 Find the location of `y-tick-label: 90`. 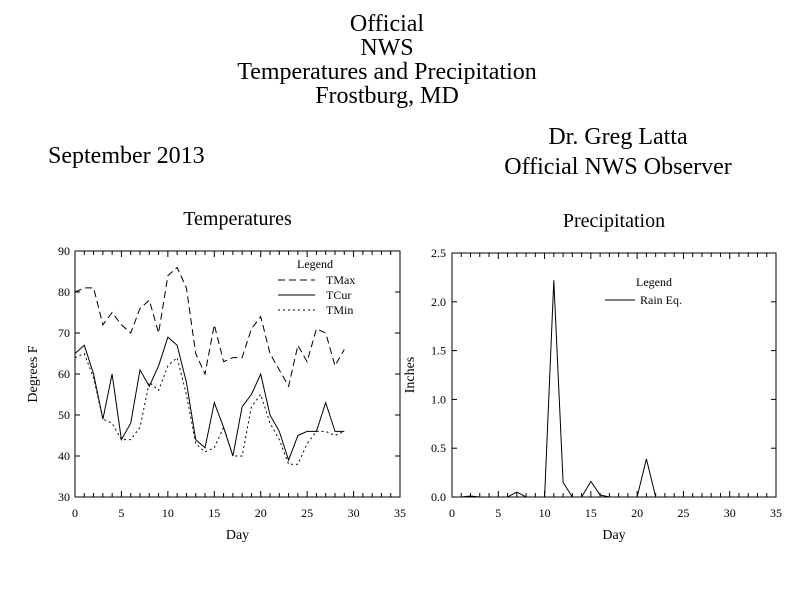

y-tick-label: 90 is located at coordinates (64, 251).